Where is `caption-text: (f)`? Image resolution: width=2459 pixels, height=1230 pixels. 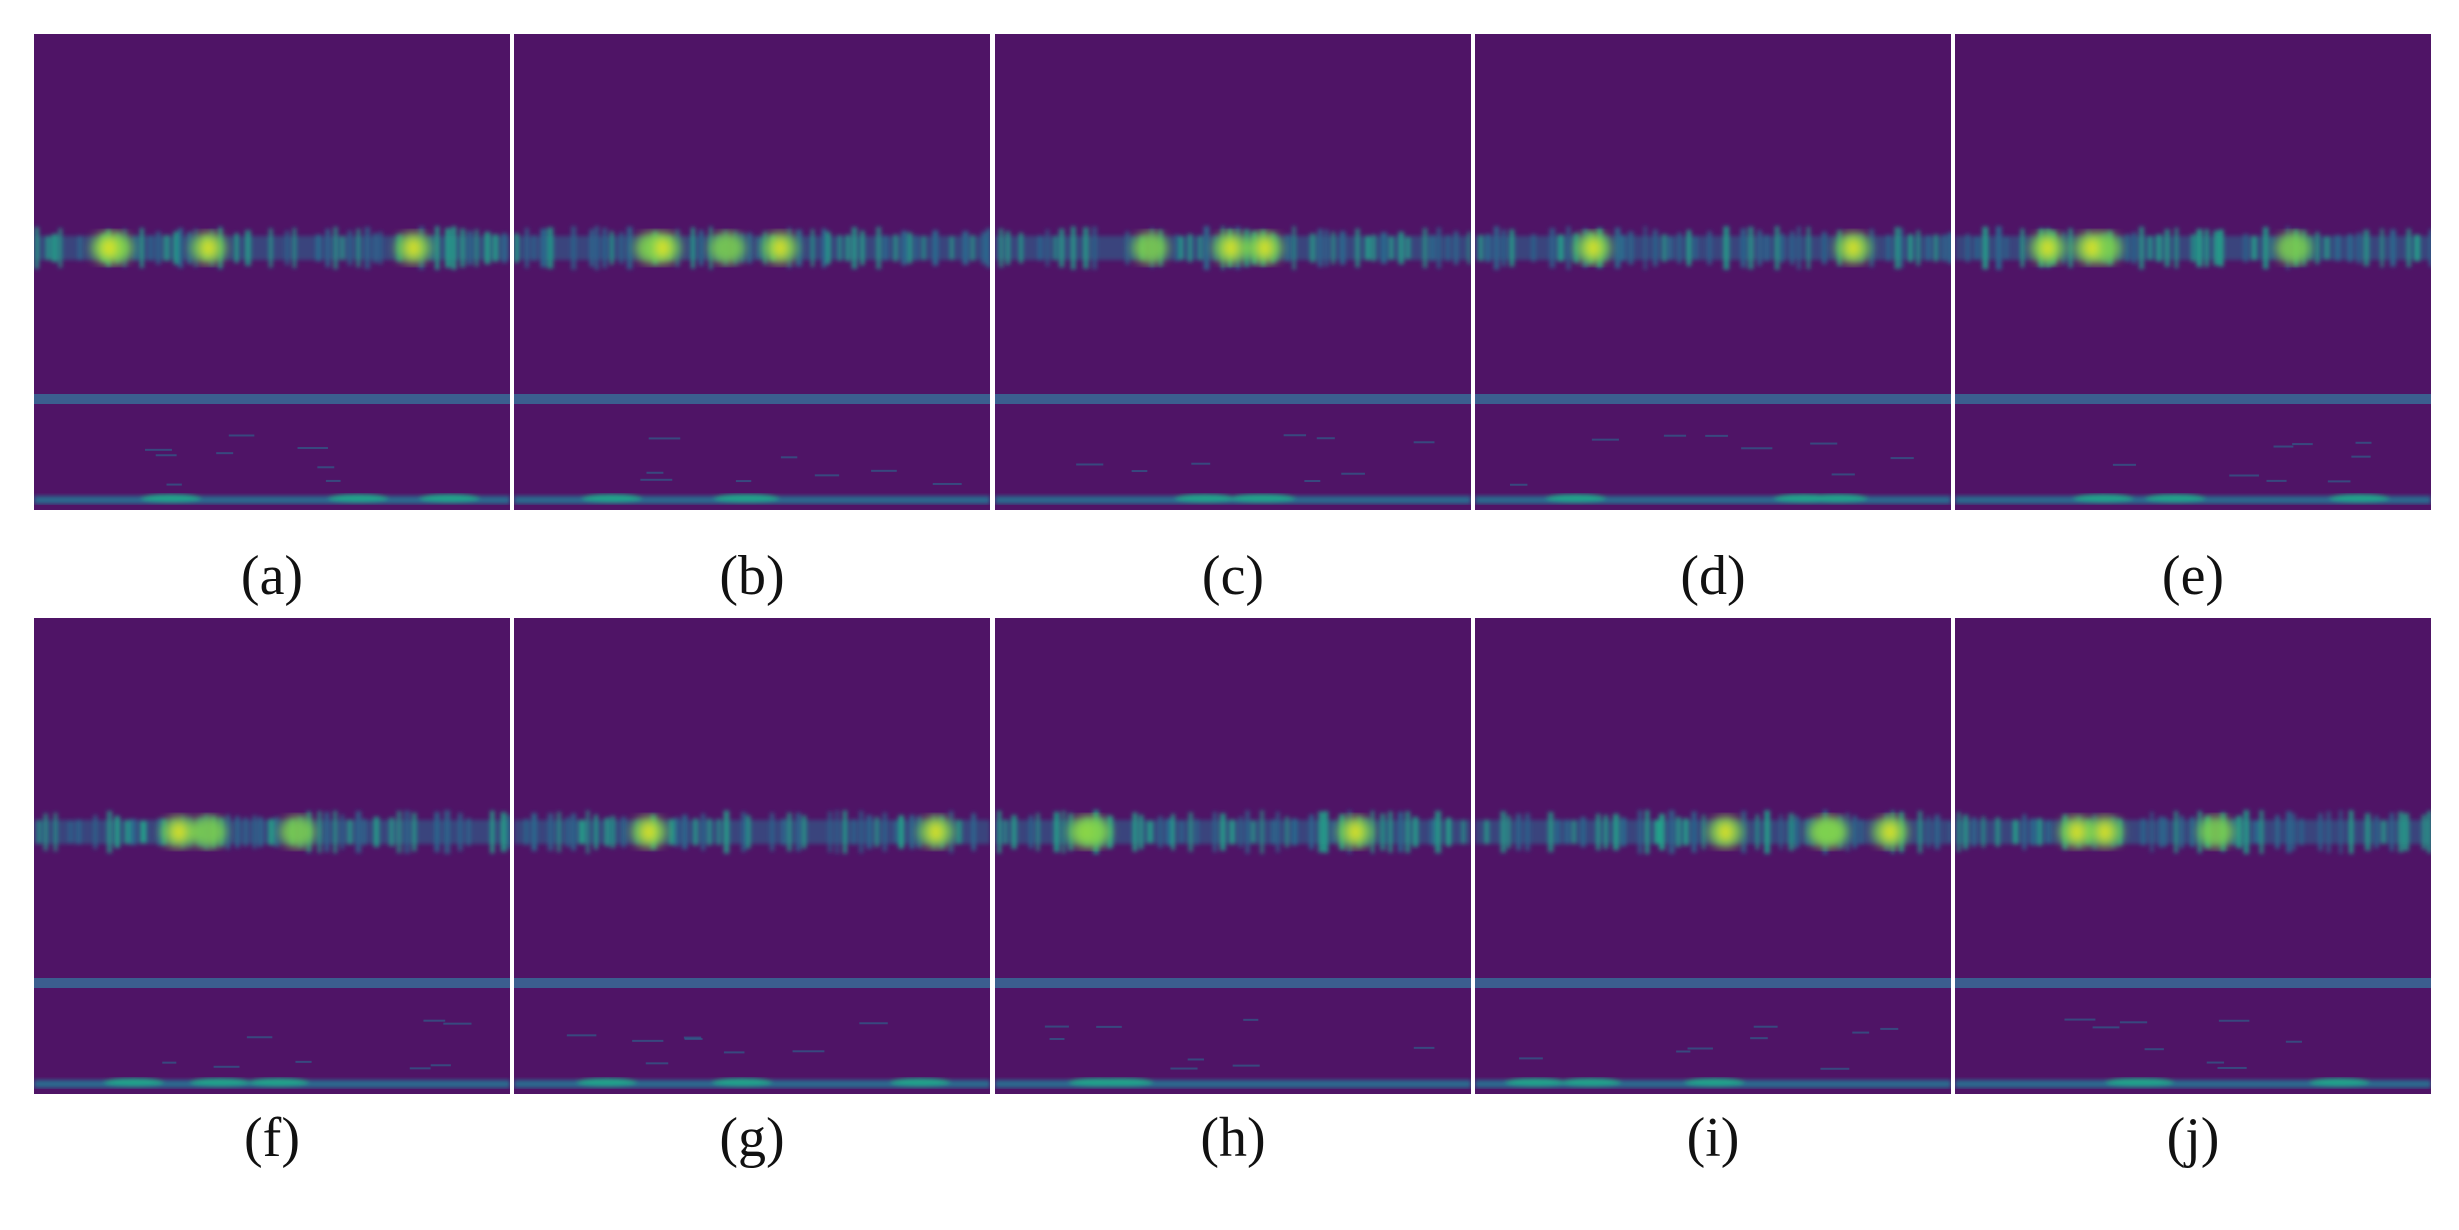
caption-text: (f) is located at coordinates (272, 1138).